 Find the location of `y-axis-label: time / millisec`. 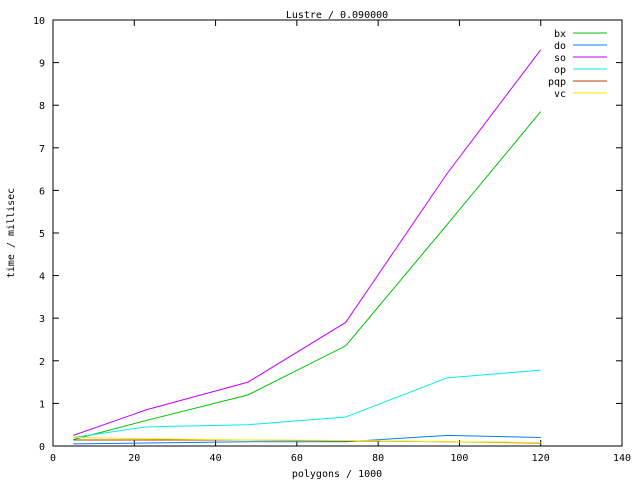

y-axis-label: time / millisec is located at coordinates (11, 233).